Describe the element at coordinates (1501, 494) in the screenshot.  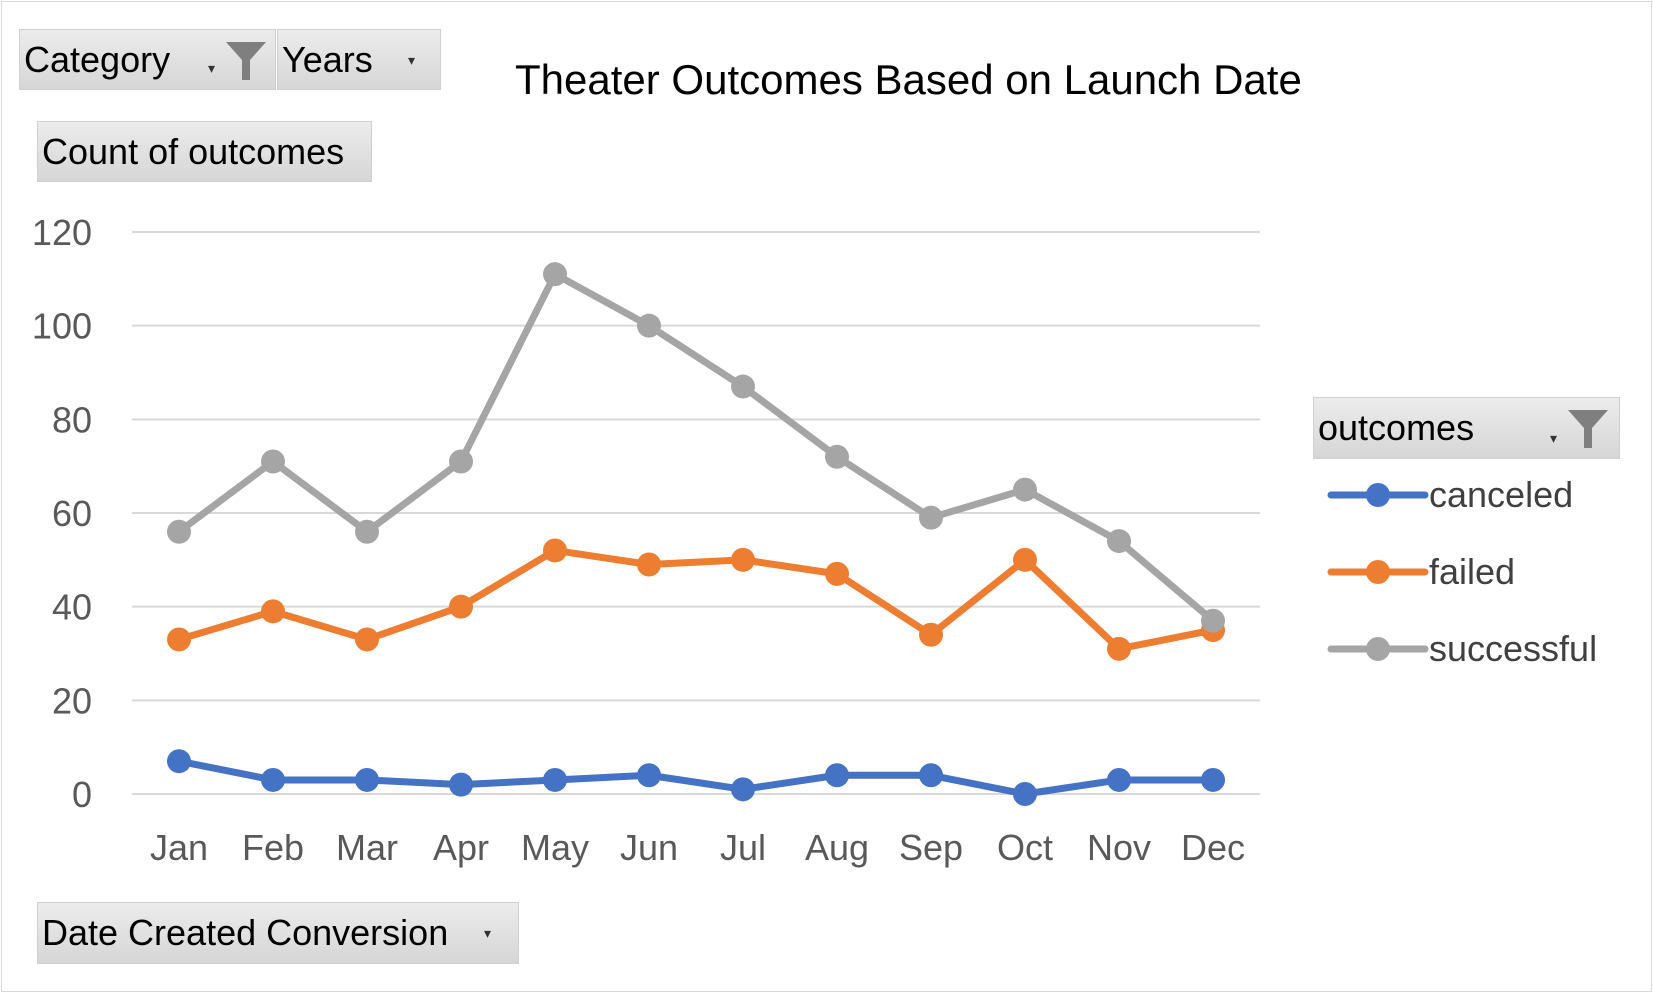
I see `legend-label: canceled` at that location.